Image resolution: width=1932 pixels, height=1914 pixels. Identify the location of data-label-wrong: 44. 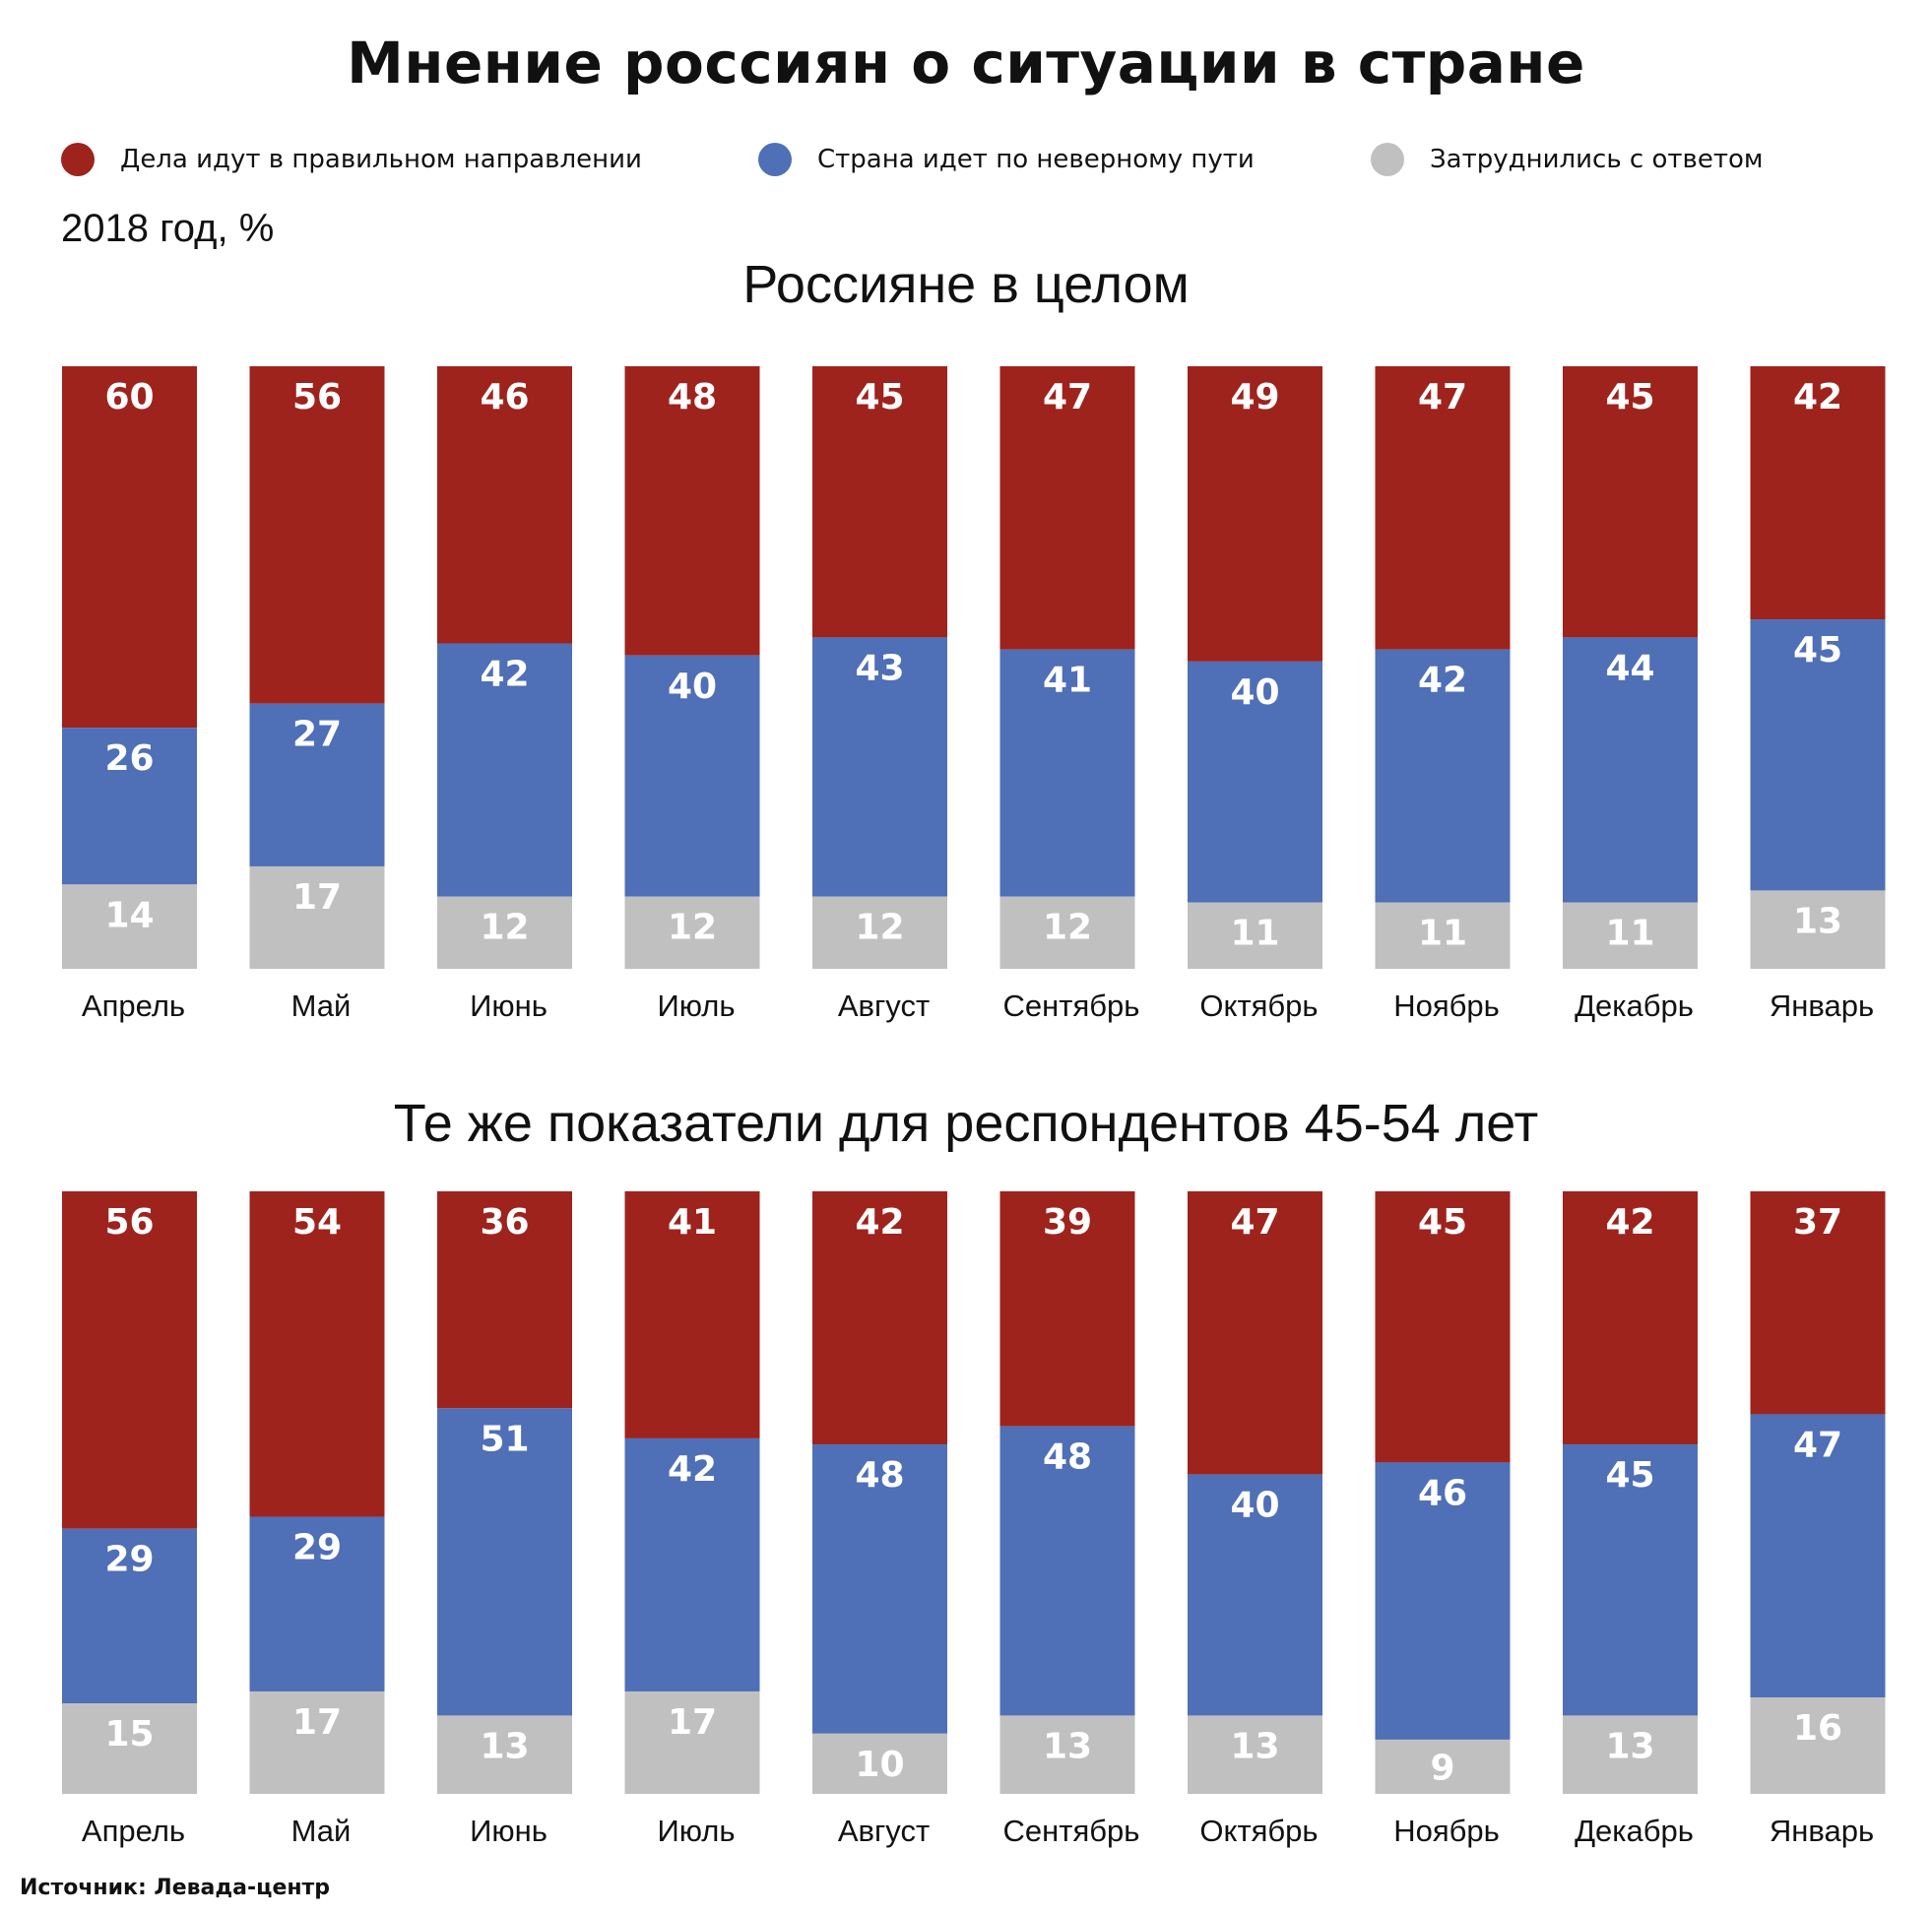
(1629, 668).